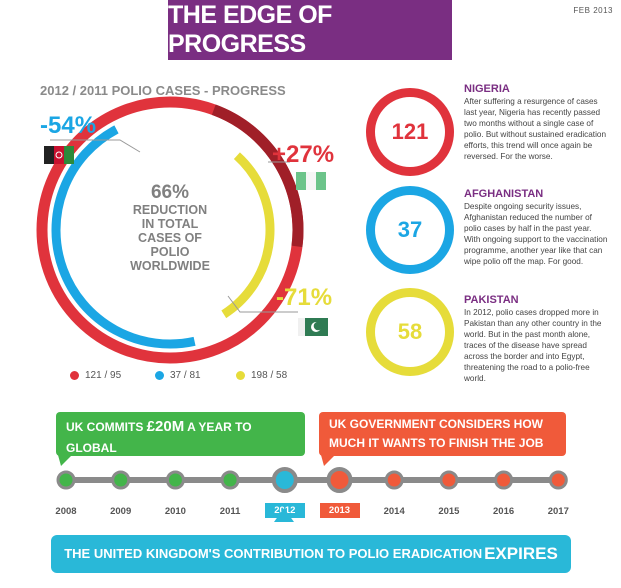 The height and width of the screenshot is (588, 621). Describe the element at coordinates (449, 511) in the screenshot. I see `timeline-year-2015: 2015` at that location.